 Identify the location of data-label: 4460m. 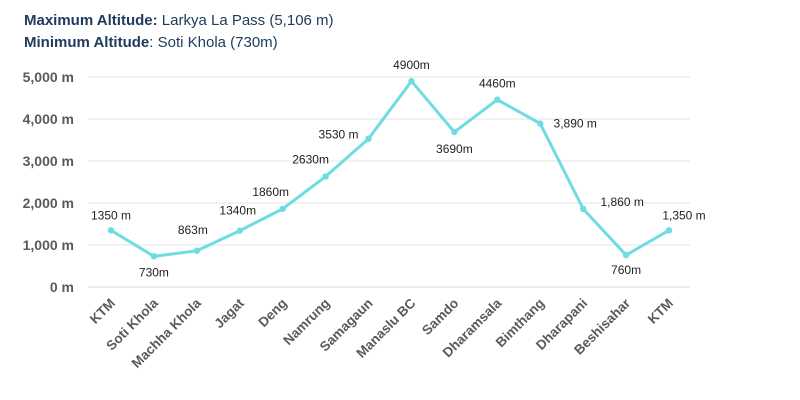
(497, 84).